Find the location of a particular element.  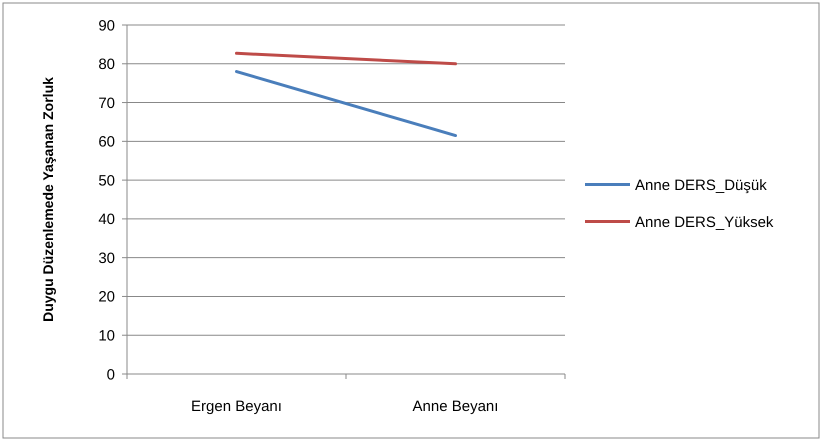

y-tick-label: 40 is located at coordinates (106, 219).